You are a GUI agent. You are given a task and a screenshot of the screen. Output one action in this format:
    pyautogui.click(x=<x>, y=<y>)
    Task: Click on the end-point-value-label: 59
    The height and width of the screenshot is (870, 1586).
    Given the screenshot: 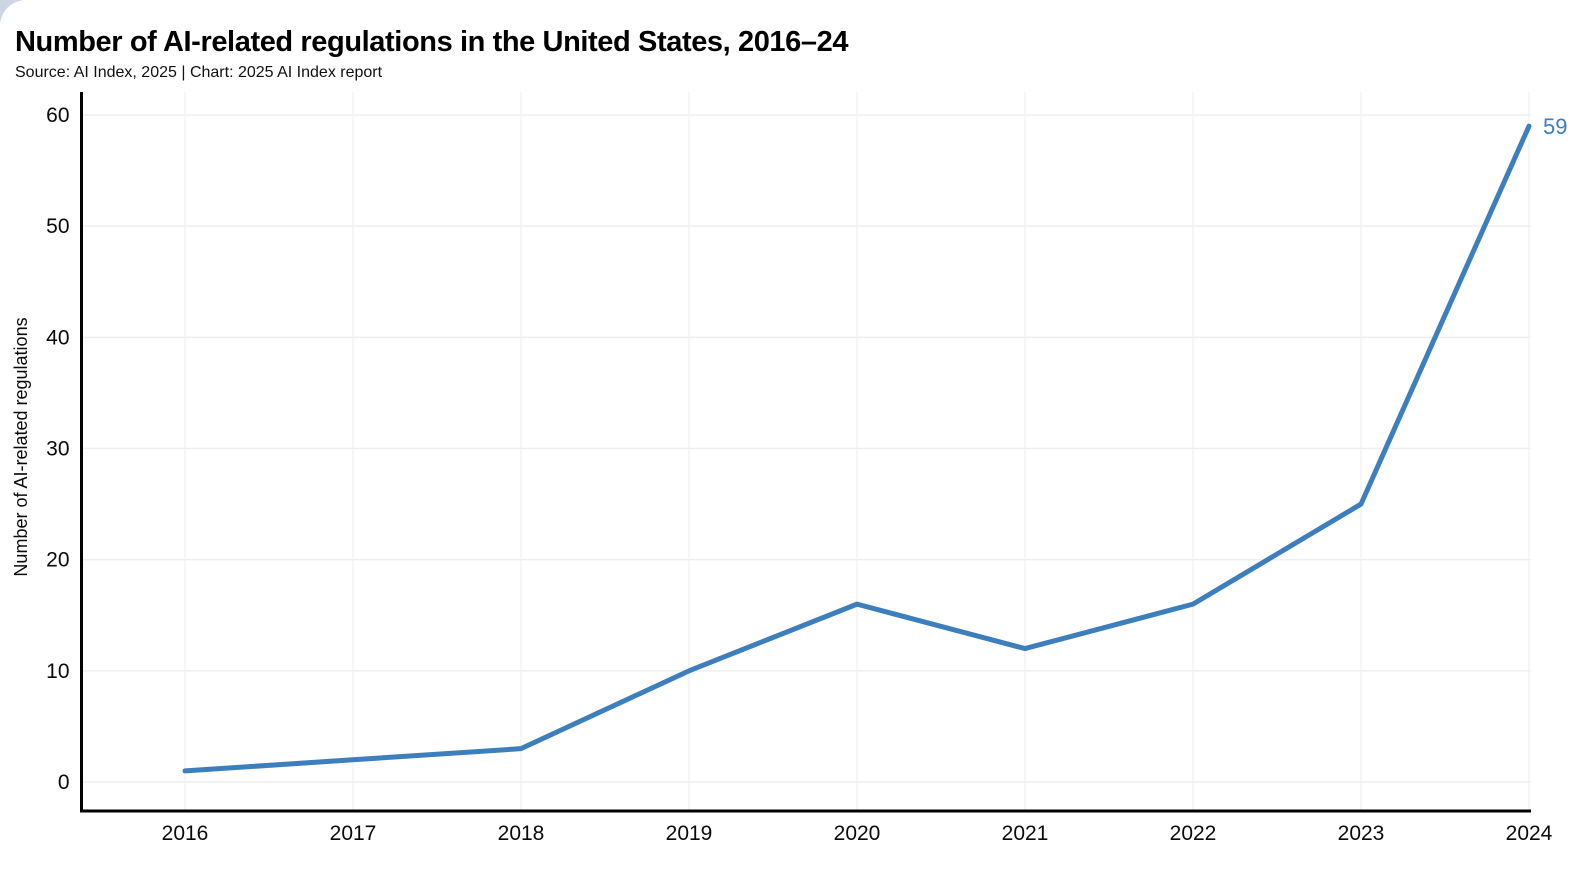 What is the action you would take?
    pyautogui.click(x=1555, y=126)
    